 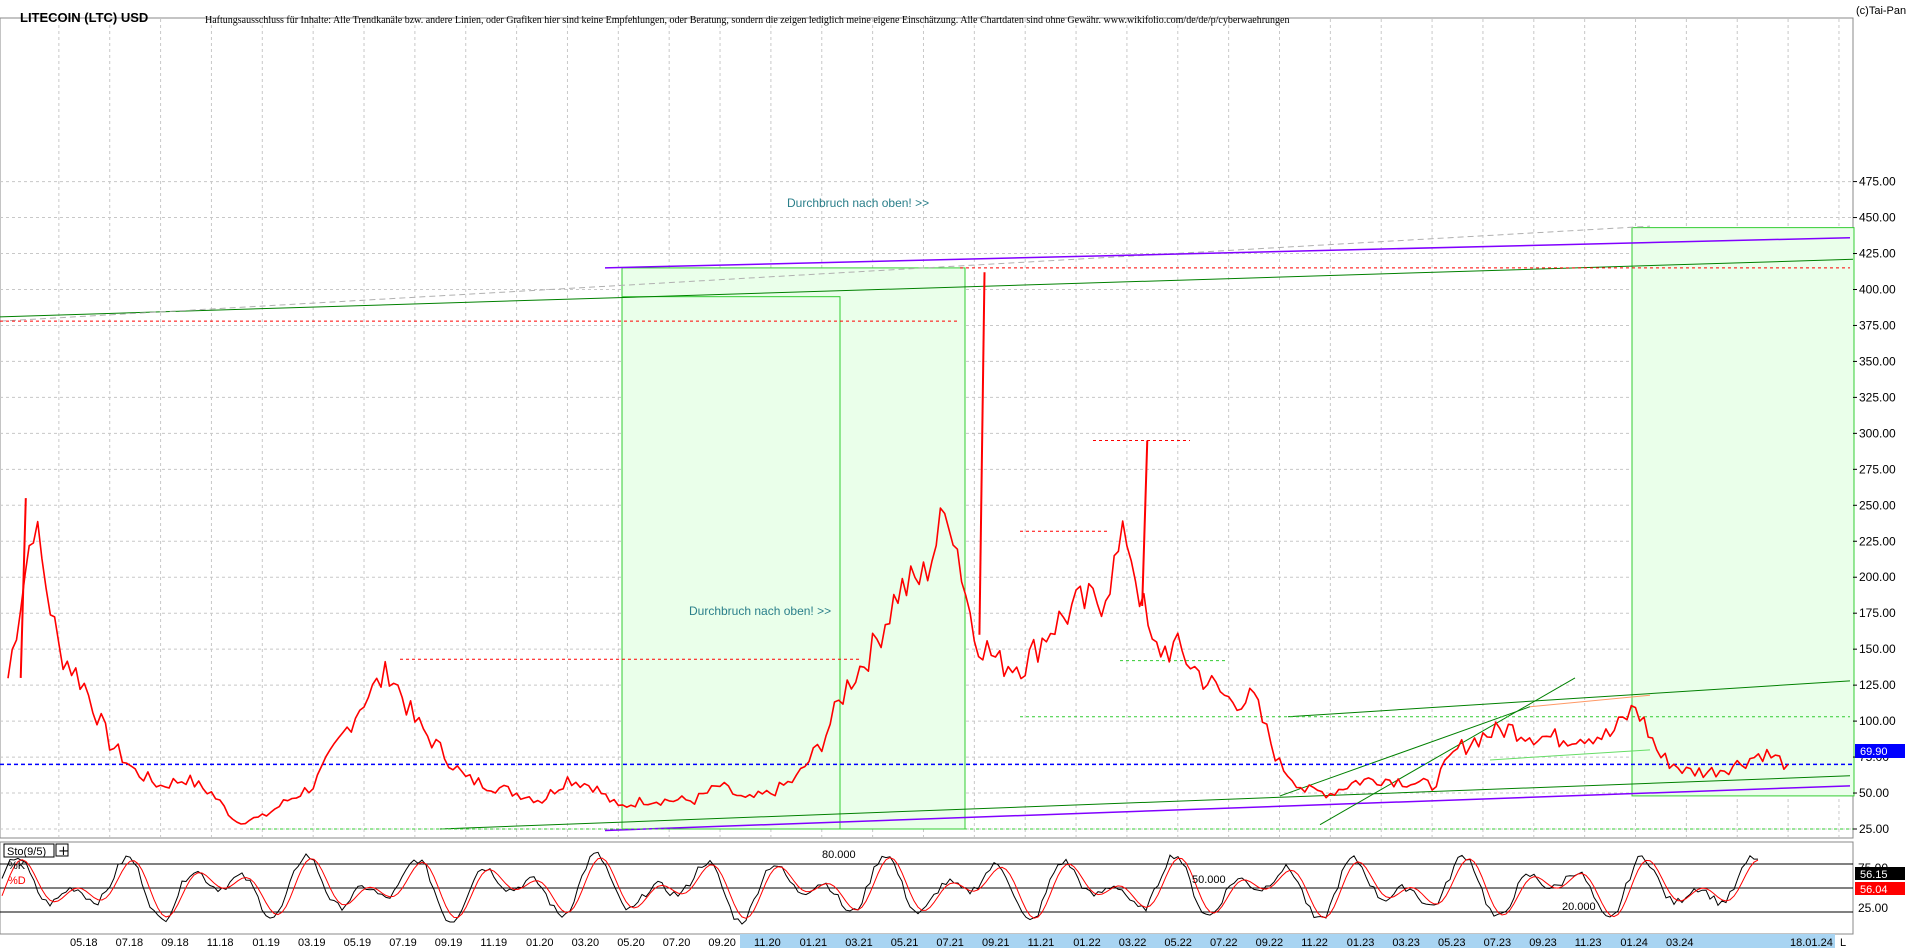 I want to click on x-tick-label: 01.21, so click(x=814, y=942).